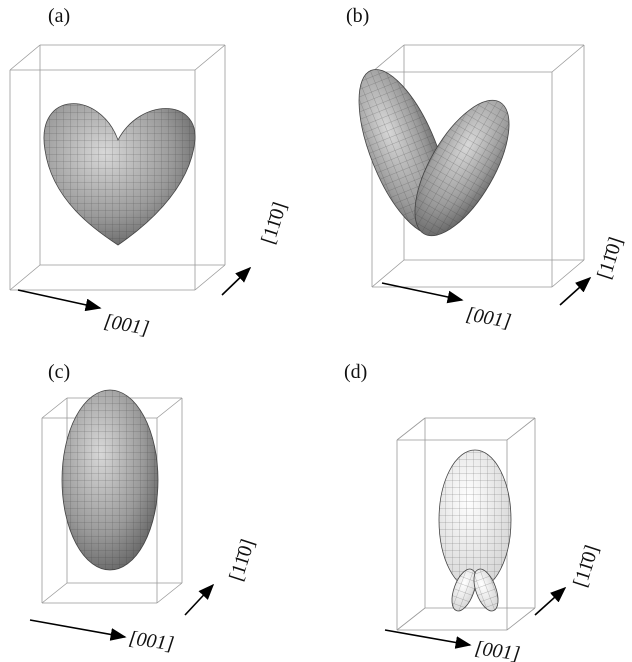 The image size is (632, 662). What do you see at coordinates (59, 372) in the screenshot?
I see `panel-label: (c)` at bounding box center [59, 372].